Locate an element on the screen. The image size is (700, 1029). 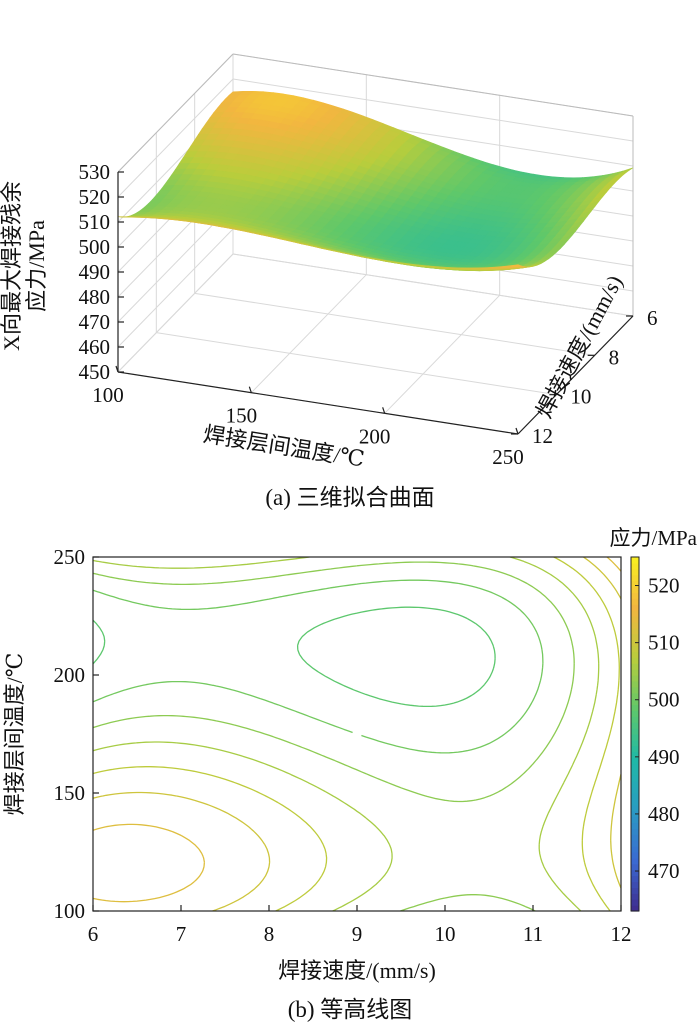
surface-cell is located at coordinates (124, 217).